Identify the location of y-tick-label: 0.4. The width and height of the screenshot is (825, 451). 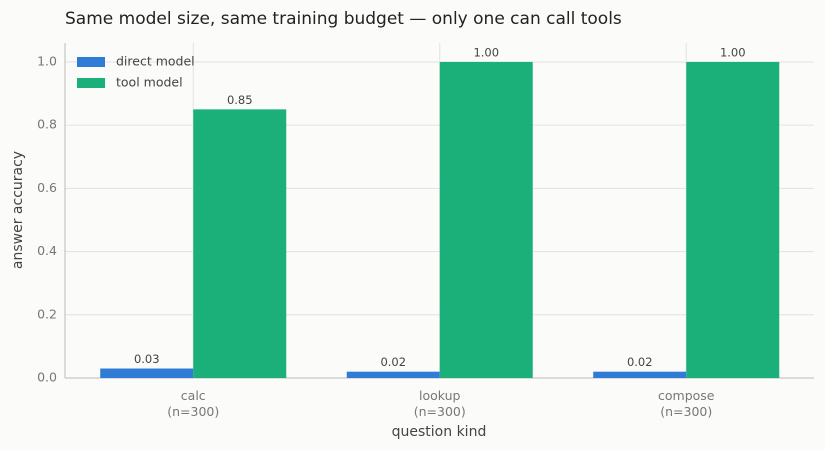
(47, 250).